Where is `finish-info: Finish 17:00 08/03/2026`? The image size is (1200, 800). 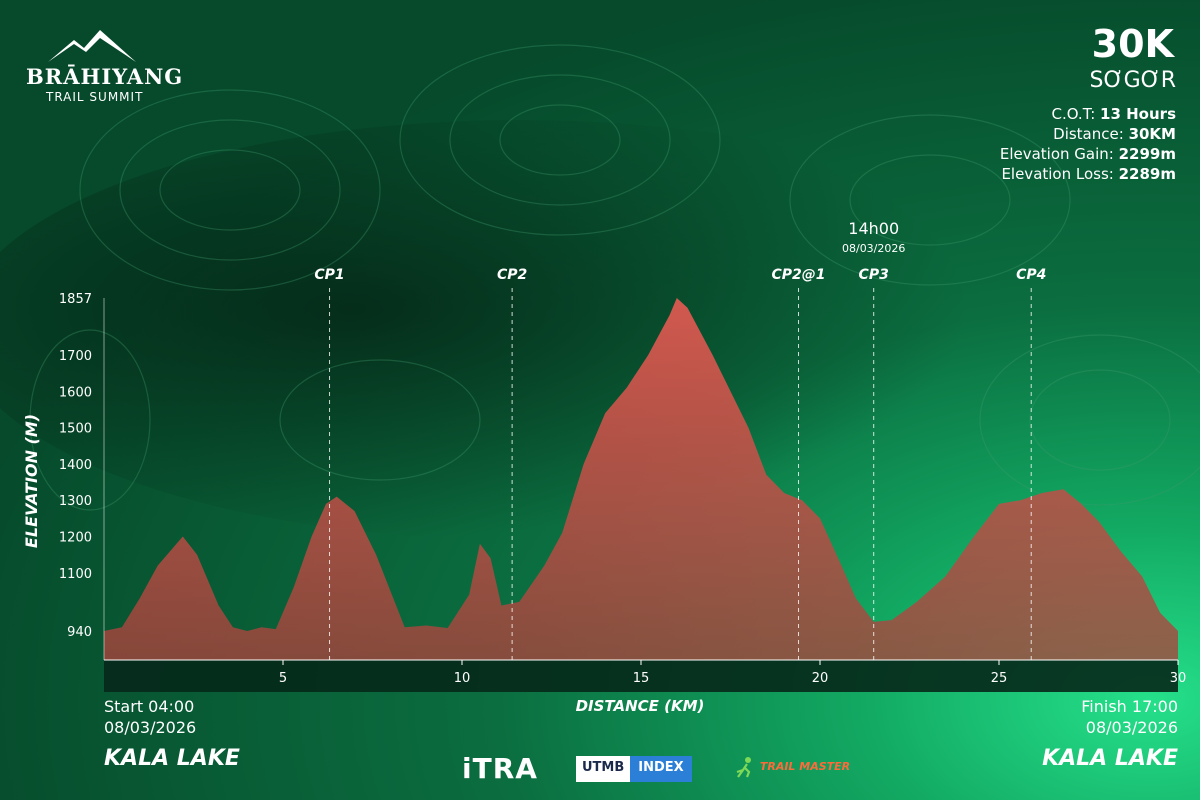
finish-info: Finish 17:00 08/03/2026 is located at coordinates (1129, 717).